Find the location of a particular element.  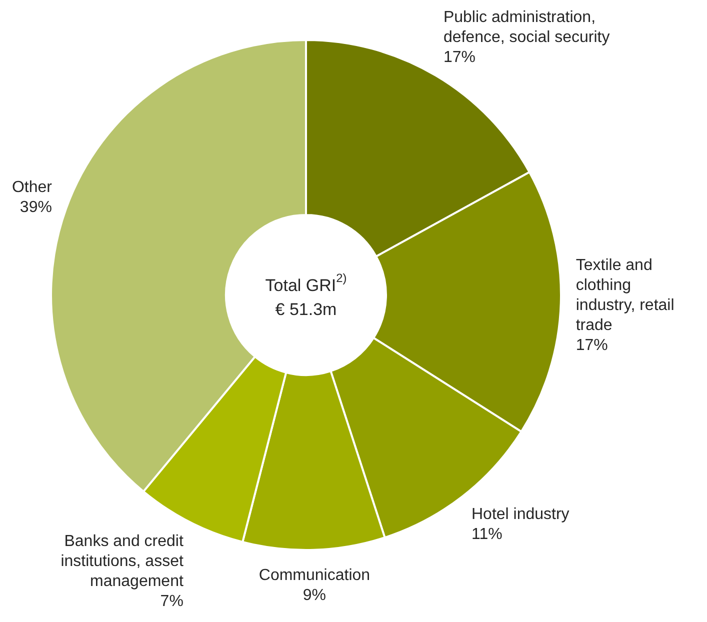

slice-label: Hotel industry is located at coordinates (520, 515).